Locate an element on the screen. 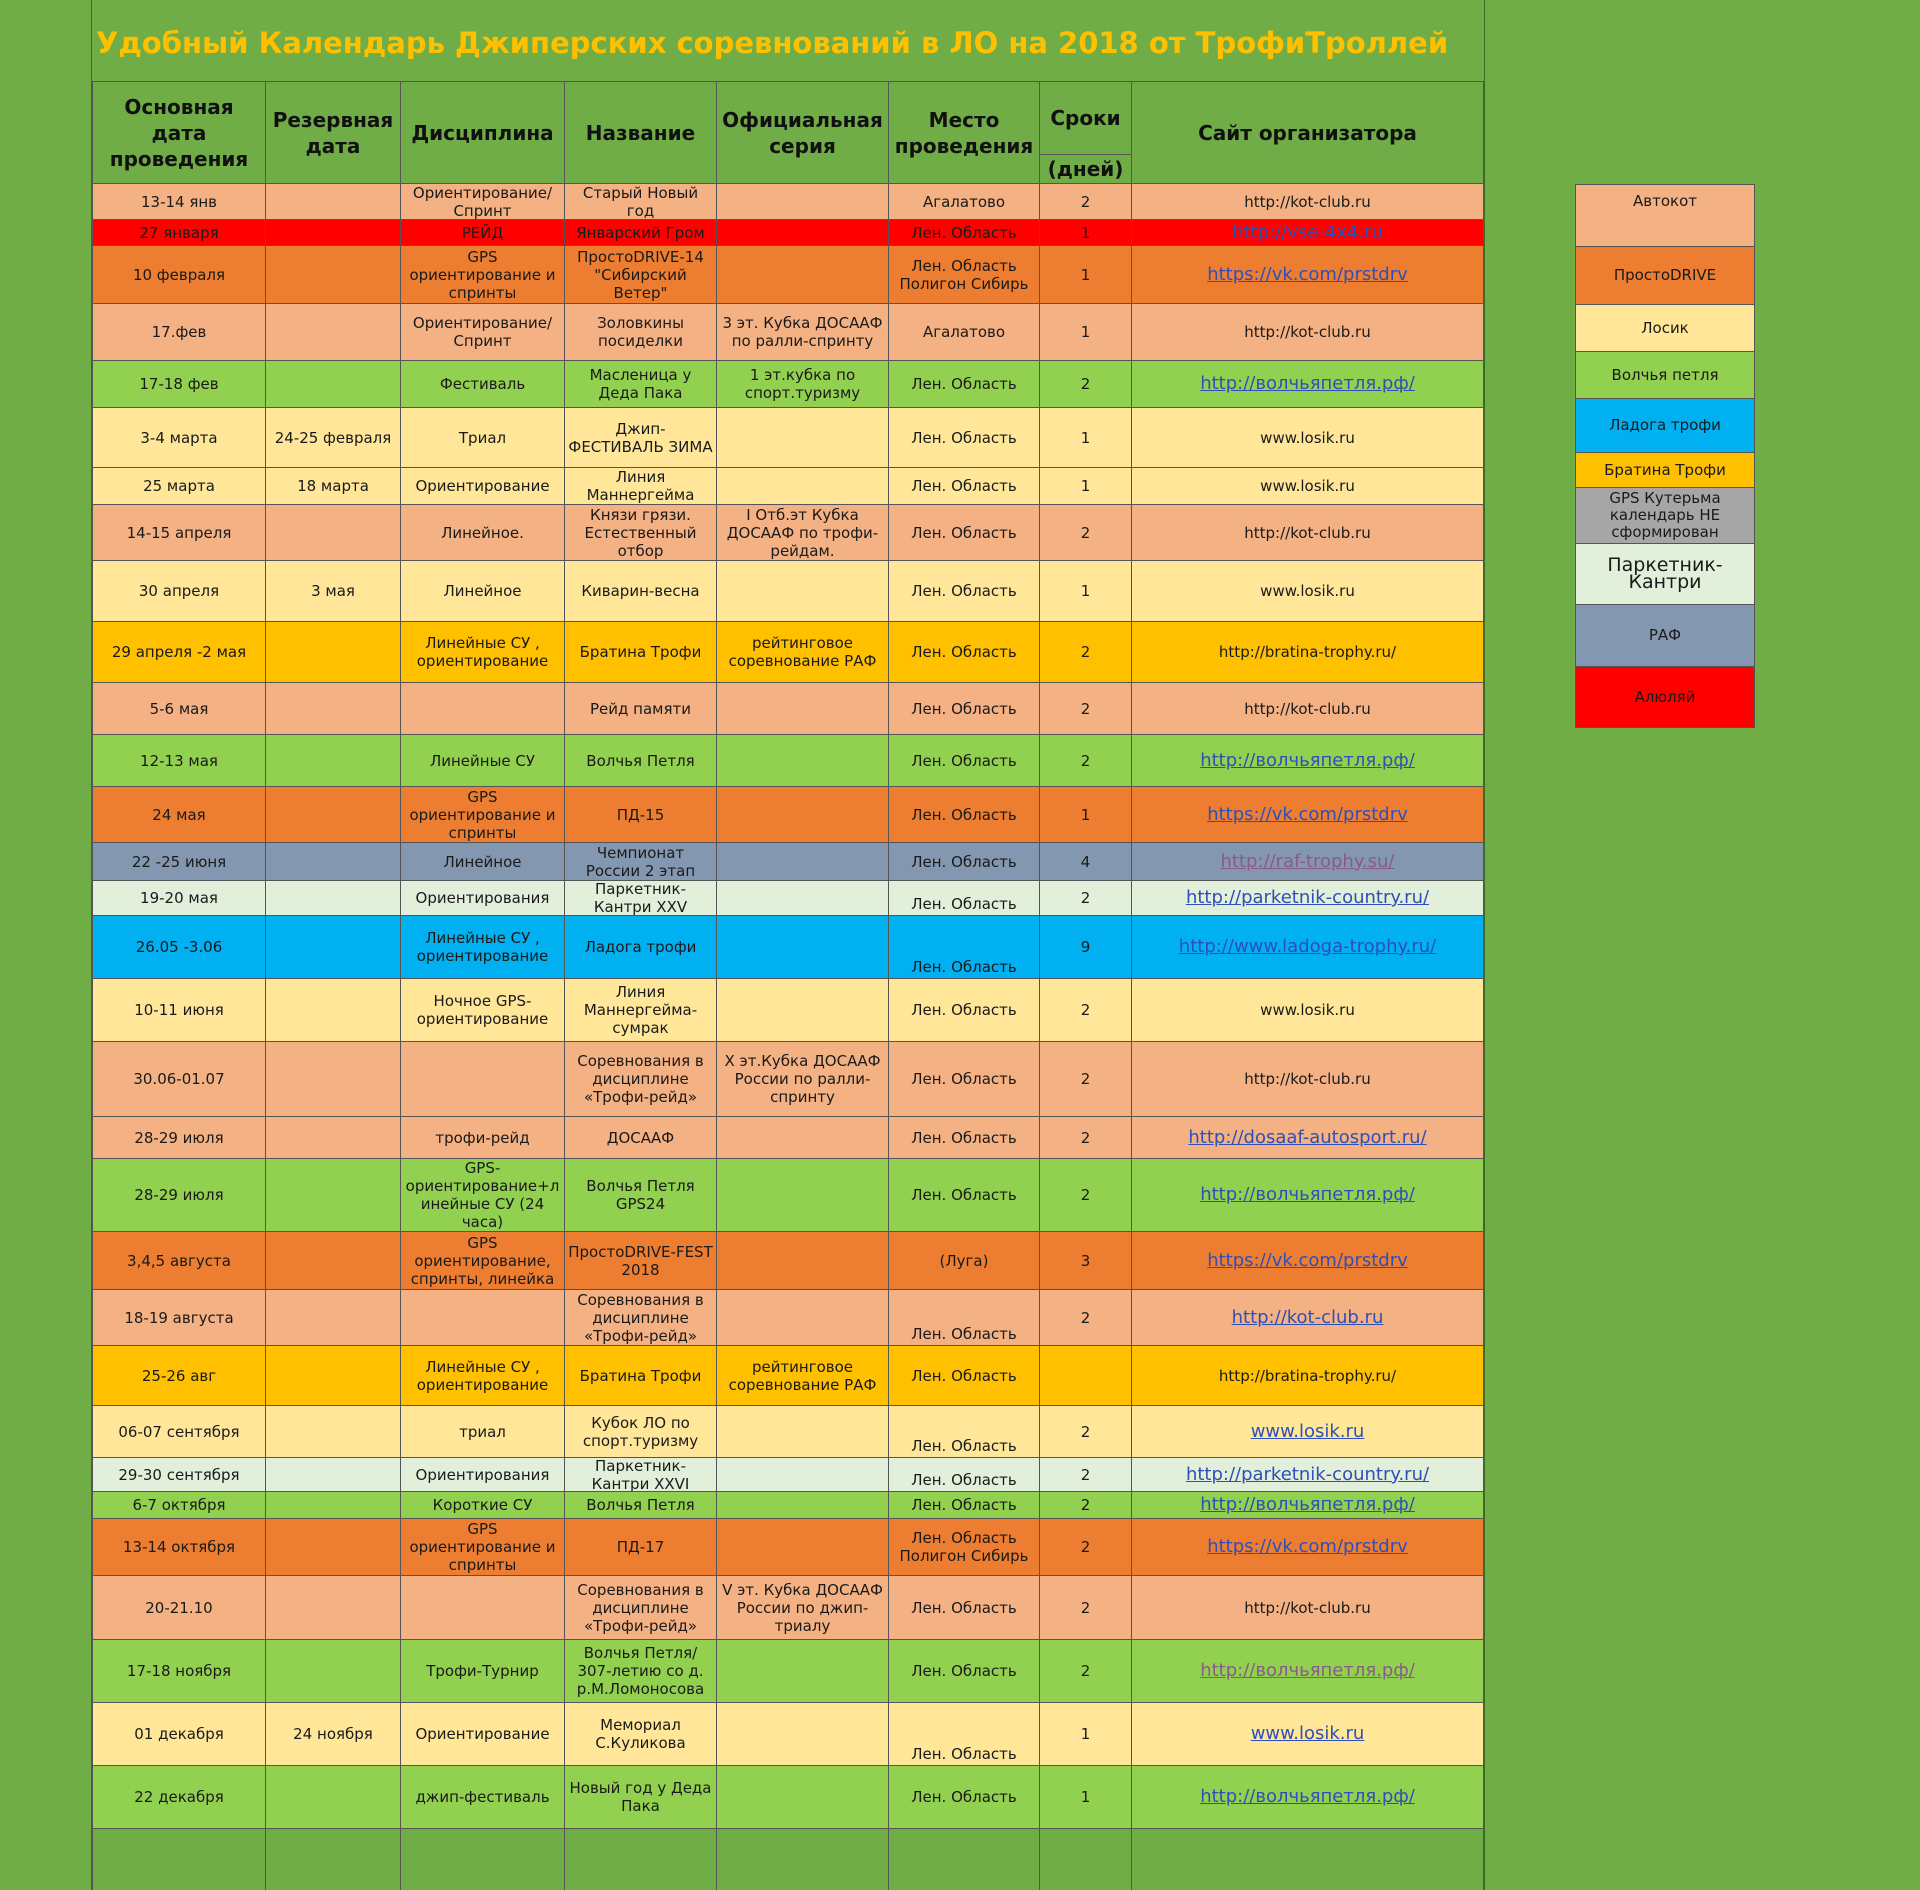 The height and width of the screenshot is (1890, 1920). cell-discipline: Линейные СУ , ориентирование is located at coordinates (483, 947).